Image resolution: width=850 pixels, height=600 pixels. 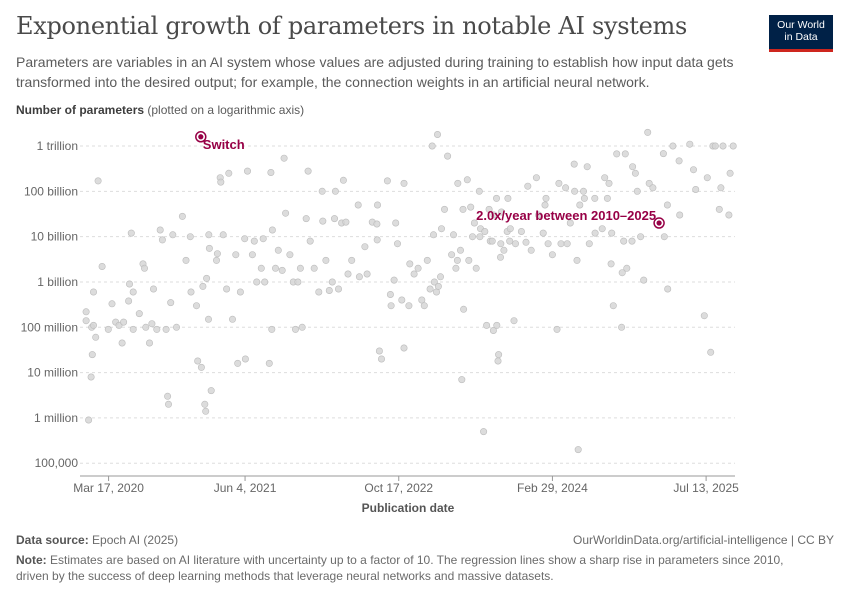 I want to click on highlight-ring, so click(x=659, y=223).